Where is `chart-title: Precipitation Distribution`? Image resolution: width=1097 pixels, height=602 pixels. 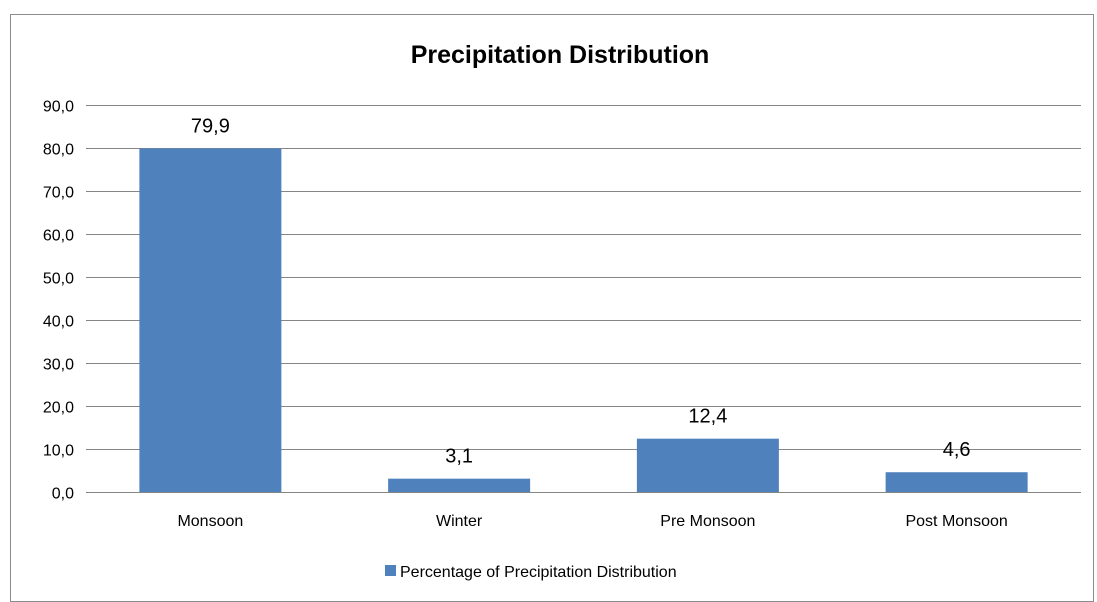 chart-title: Precipitation Distribution is located at coordinates (560, 55).